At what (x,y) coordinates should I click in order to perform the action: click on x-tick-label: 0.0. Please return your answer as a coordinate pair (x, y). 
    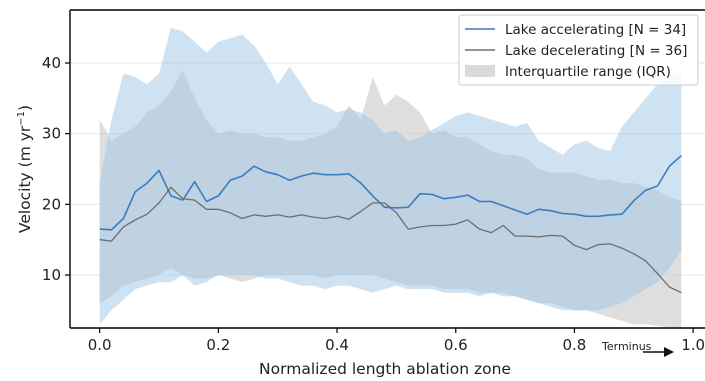
    Looking at the image, I should click on (100, 345).